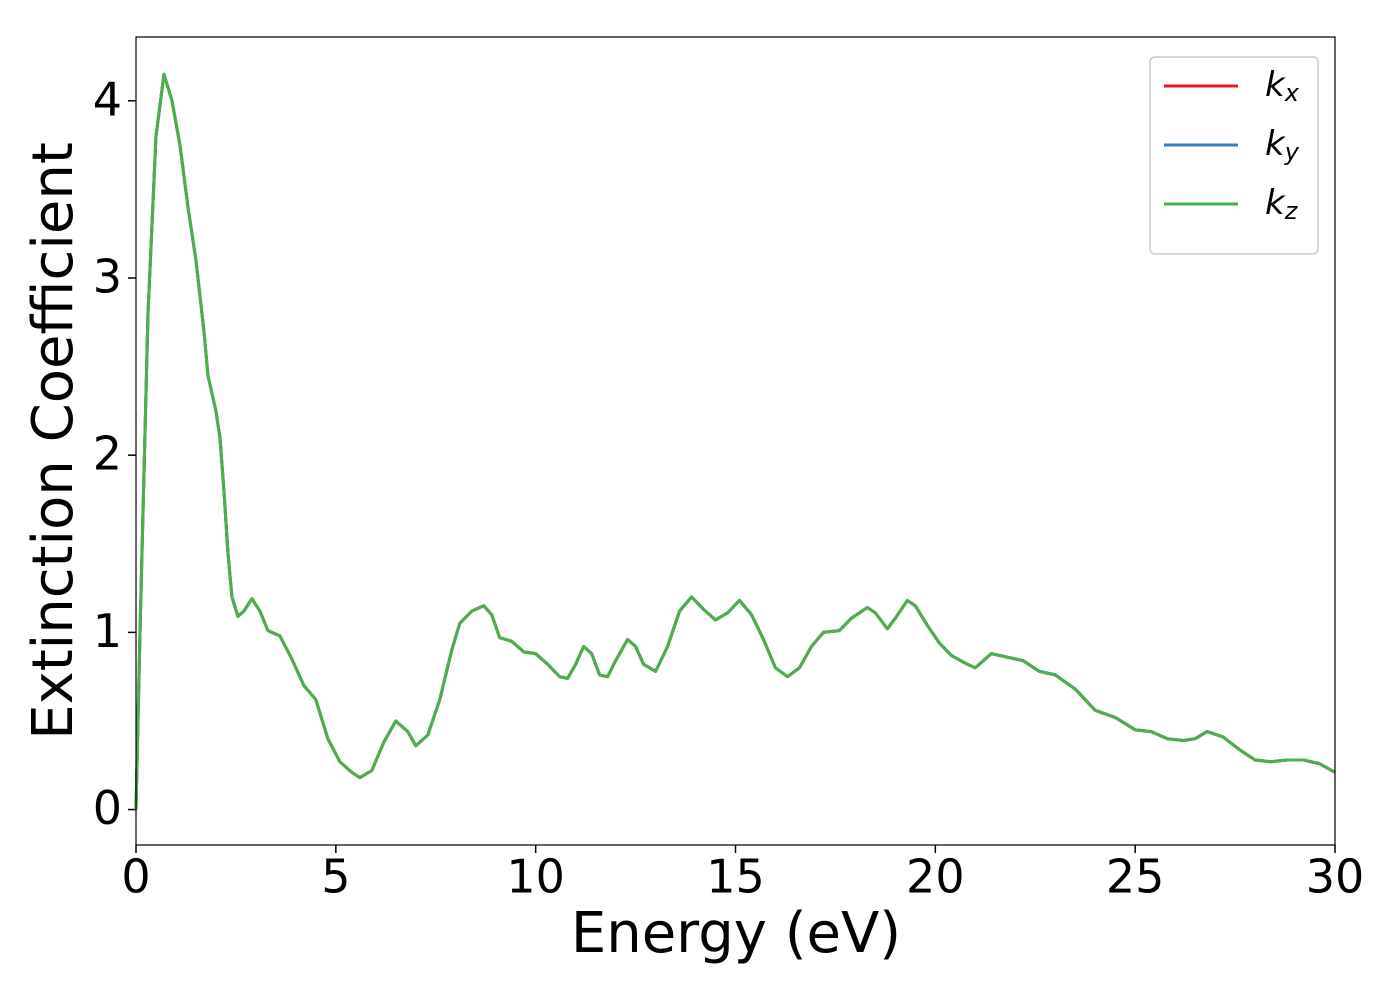 The image size is (1400, 1000). What do you see at coordinates (335, 877) in the screenshot?
I see `x-tick-label: 5` at bounding box center [335, 877].